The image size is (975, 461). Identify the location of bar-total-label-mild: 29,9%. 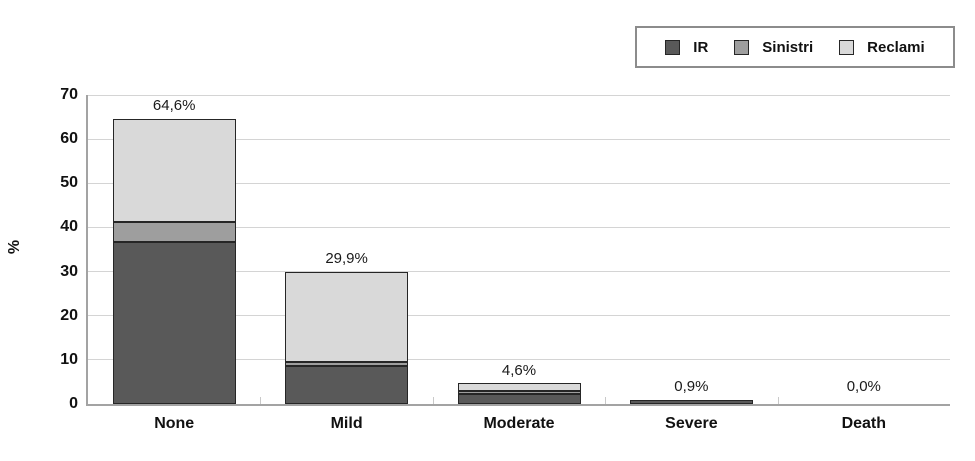
(346, 258).